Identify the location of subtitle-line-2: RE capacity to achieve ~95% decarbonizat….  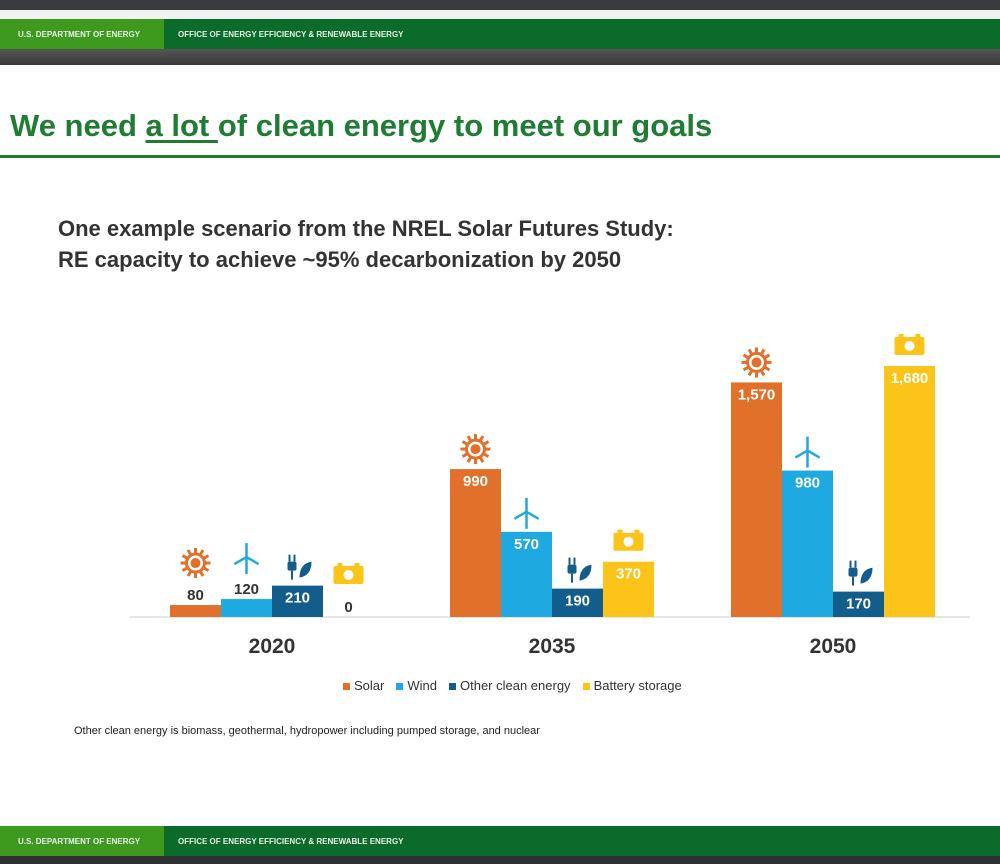
(340, 259).